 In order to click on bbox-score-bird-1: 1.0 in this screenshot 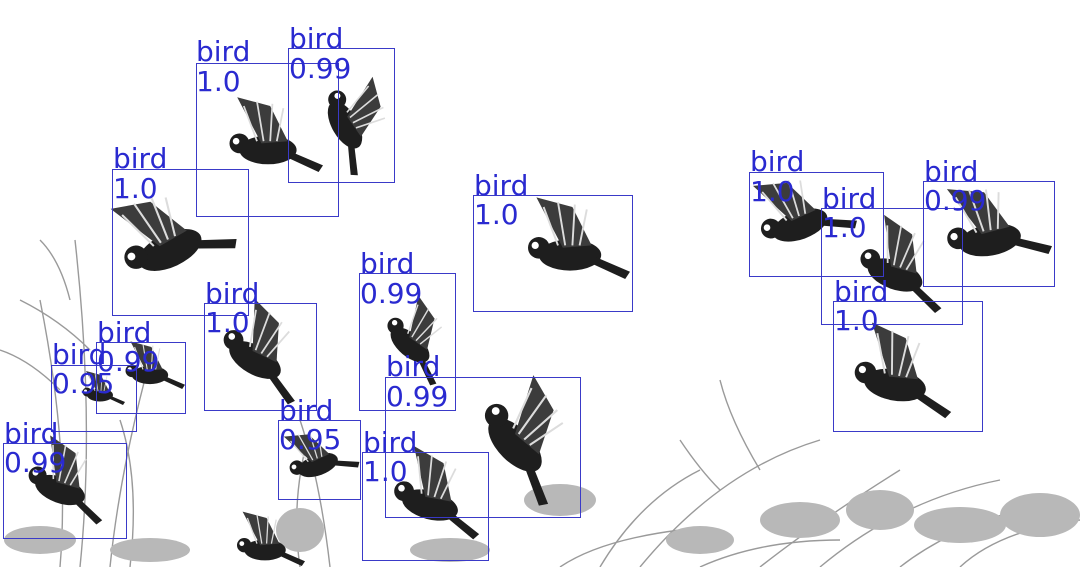, I will do `click(218, 82)`.